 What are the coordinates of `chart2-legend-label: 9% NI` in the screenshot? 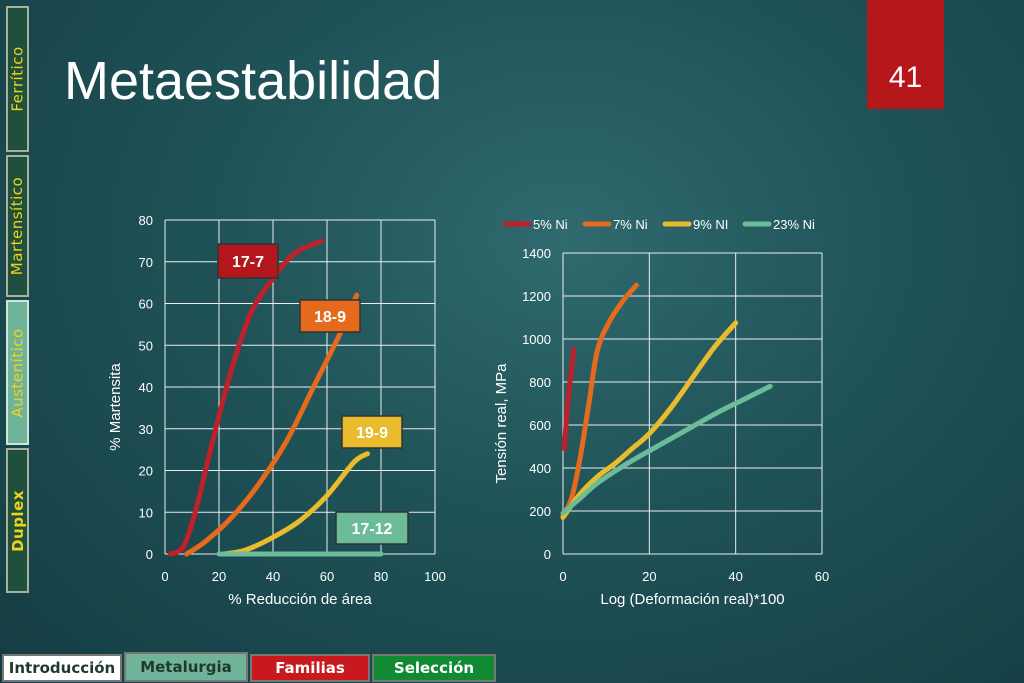 It's located at (710, 224).